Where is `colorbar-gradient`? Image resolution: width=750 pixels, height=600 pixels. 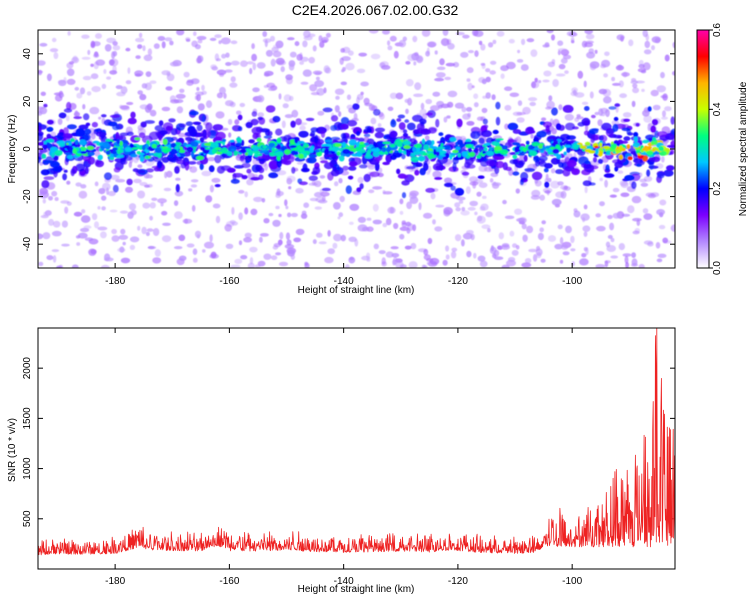 colorbar-gradient is located at coordinates (703, 149).